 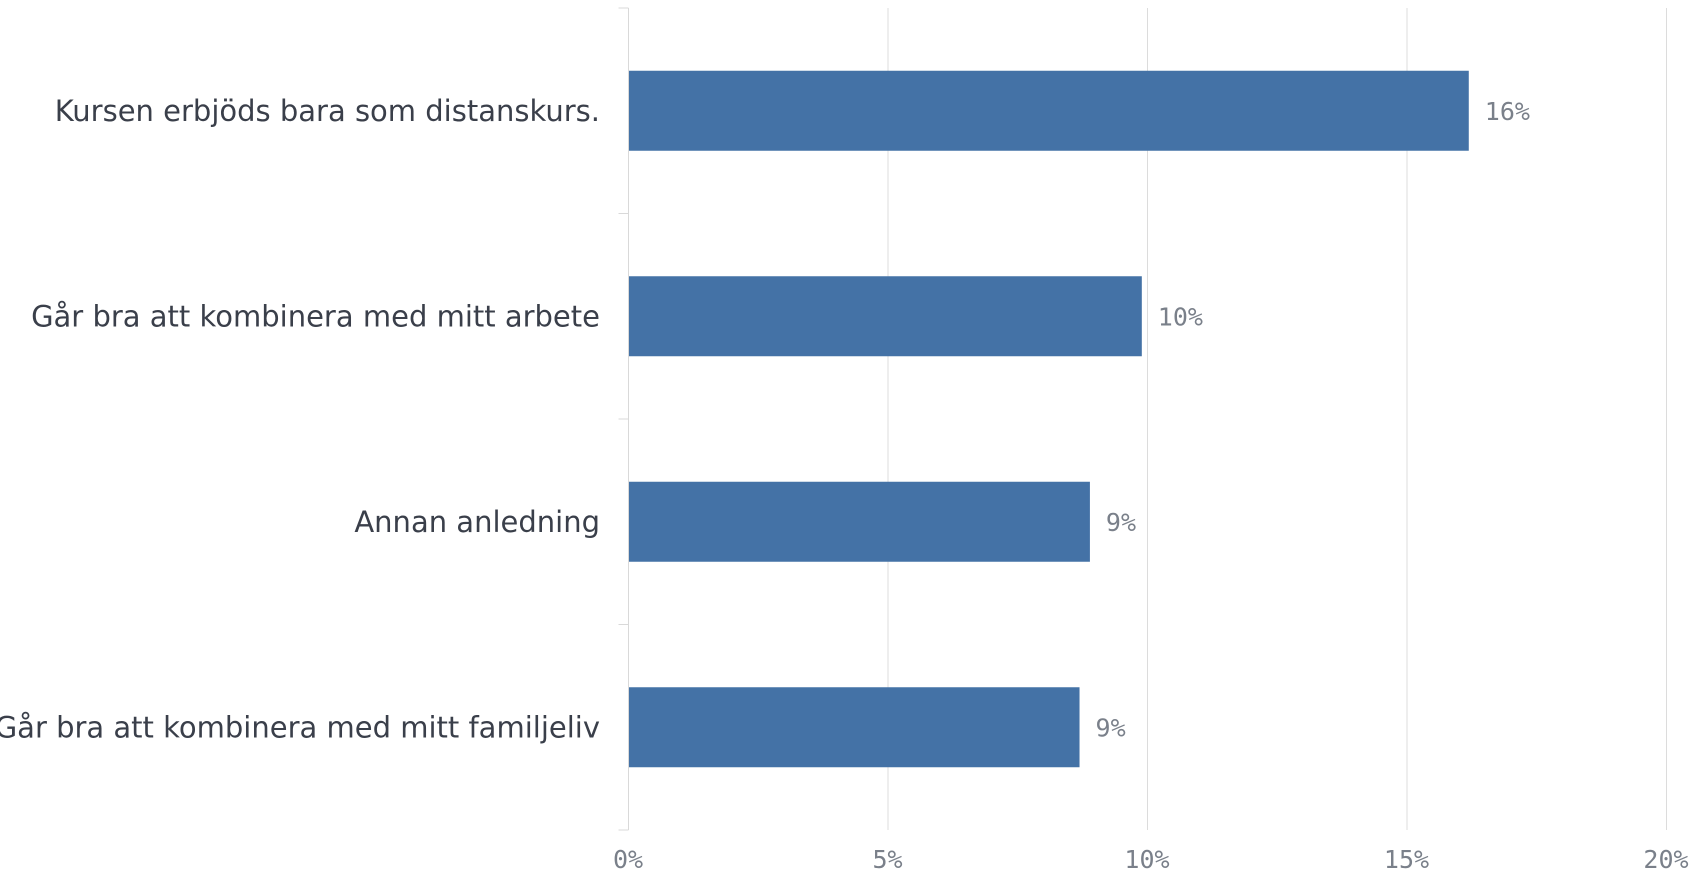 I want to click on category-label: Annan anledning, so click(x=477, y=522).